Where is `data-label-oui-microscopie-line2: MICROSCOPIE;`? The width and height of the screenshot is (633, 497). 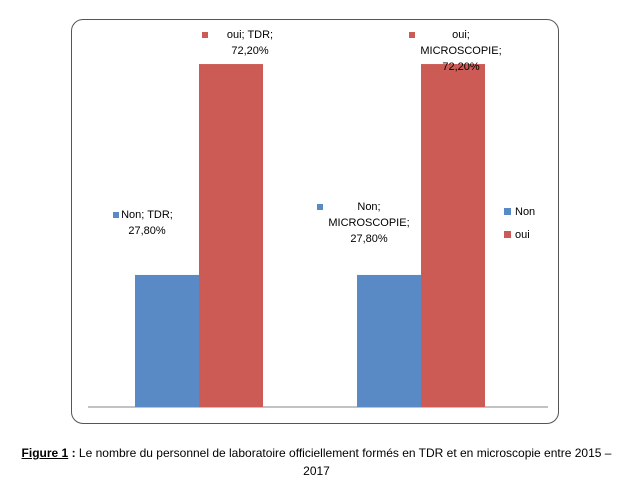 data-label-oui-microscopie-line2: MICROSCOPIE; is located at coordinates (460, 51).